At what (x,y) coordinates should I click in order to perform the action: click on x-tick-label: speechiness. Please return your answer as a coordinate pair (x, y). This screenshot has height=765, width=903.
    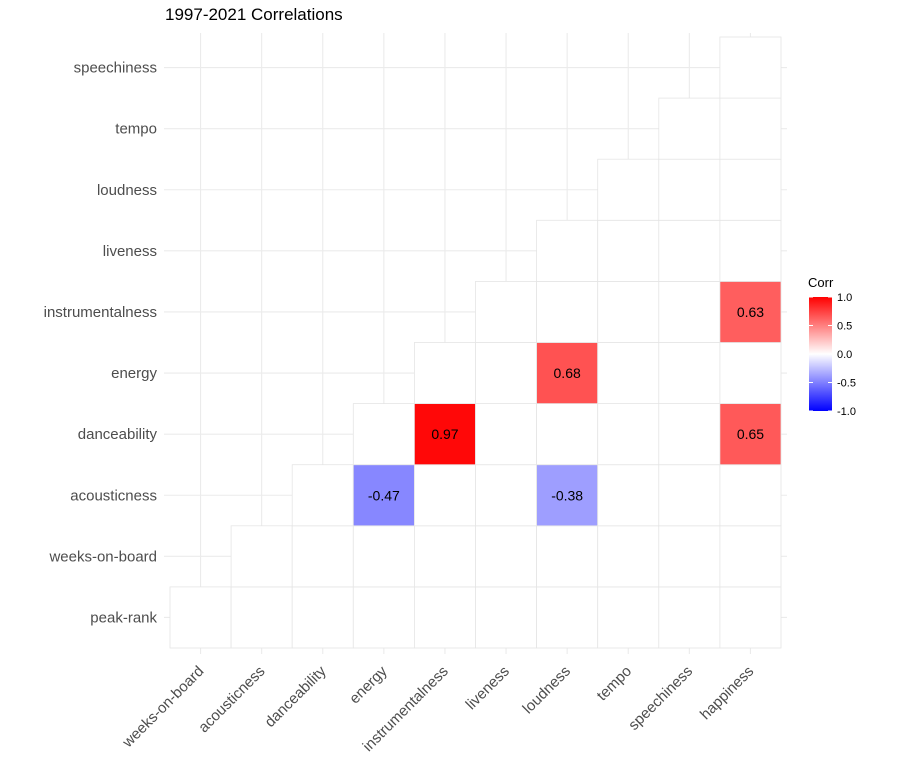
    Looking at the image, I should click on (660, 698).